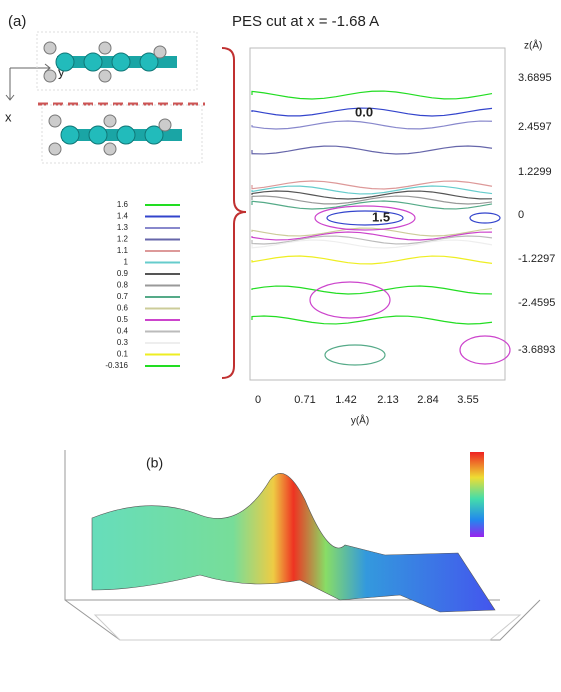 The height and width of the screenshot is (692, 561). Describe the element at coordinates (536, 350) in the screenshot. I see `z-tick-label: -3.6893` at that location.